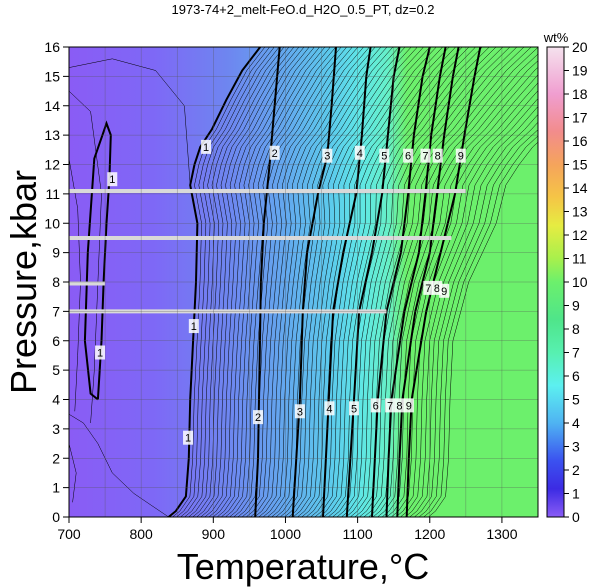 The width and height of the screenshot is (594, 587). Describe the element at coordinates (23, 282) in the screenshot. I see `y-axis-label: Pressure,kbar` at that location.